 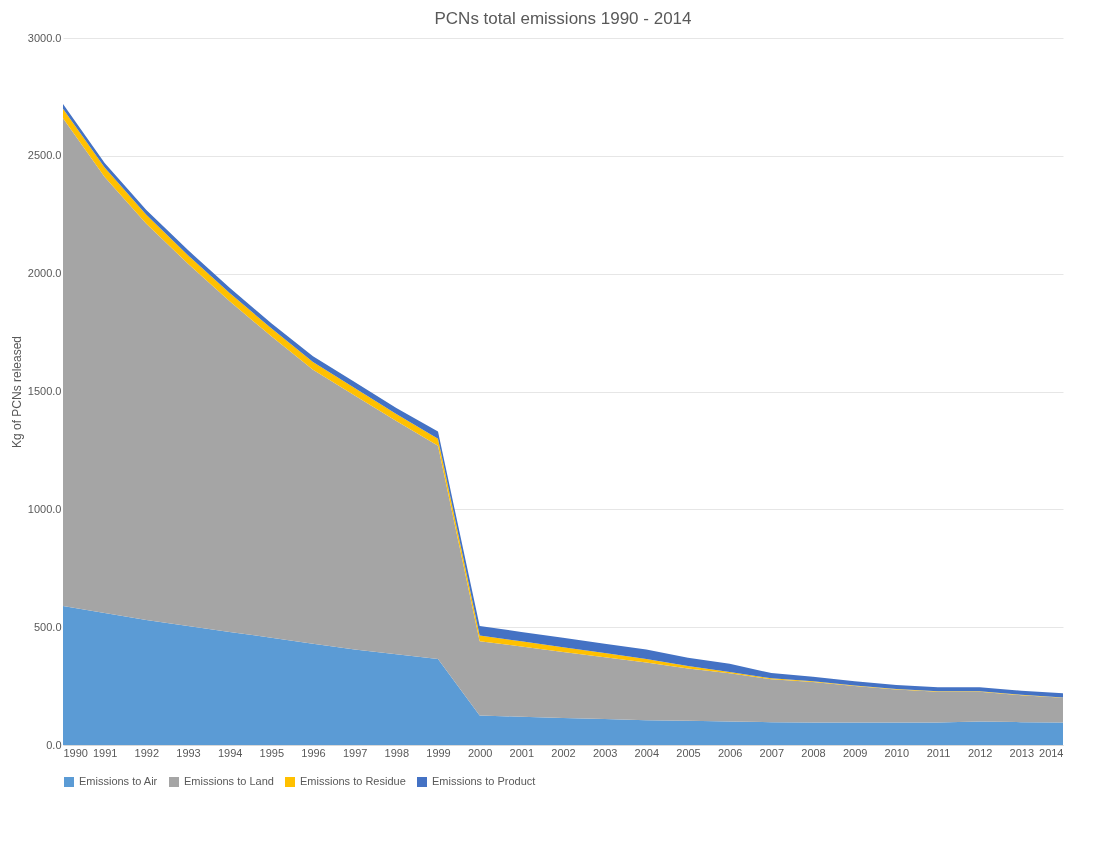 I want to click on x-tick-label: 1997, so click(x=355, y=752).